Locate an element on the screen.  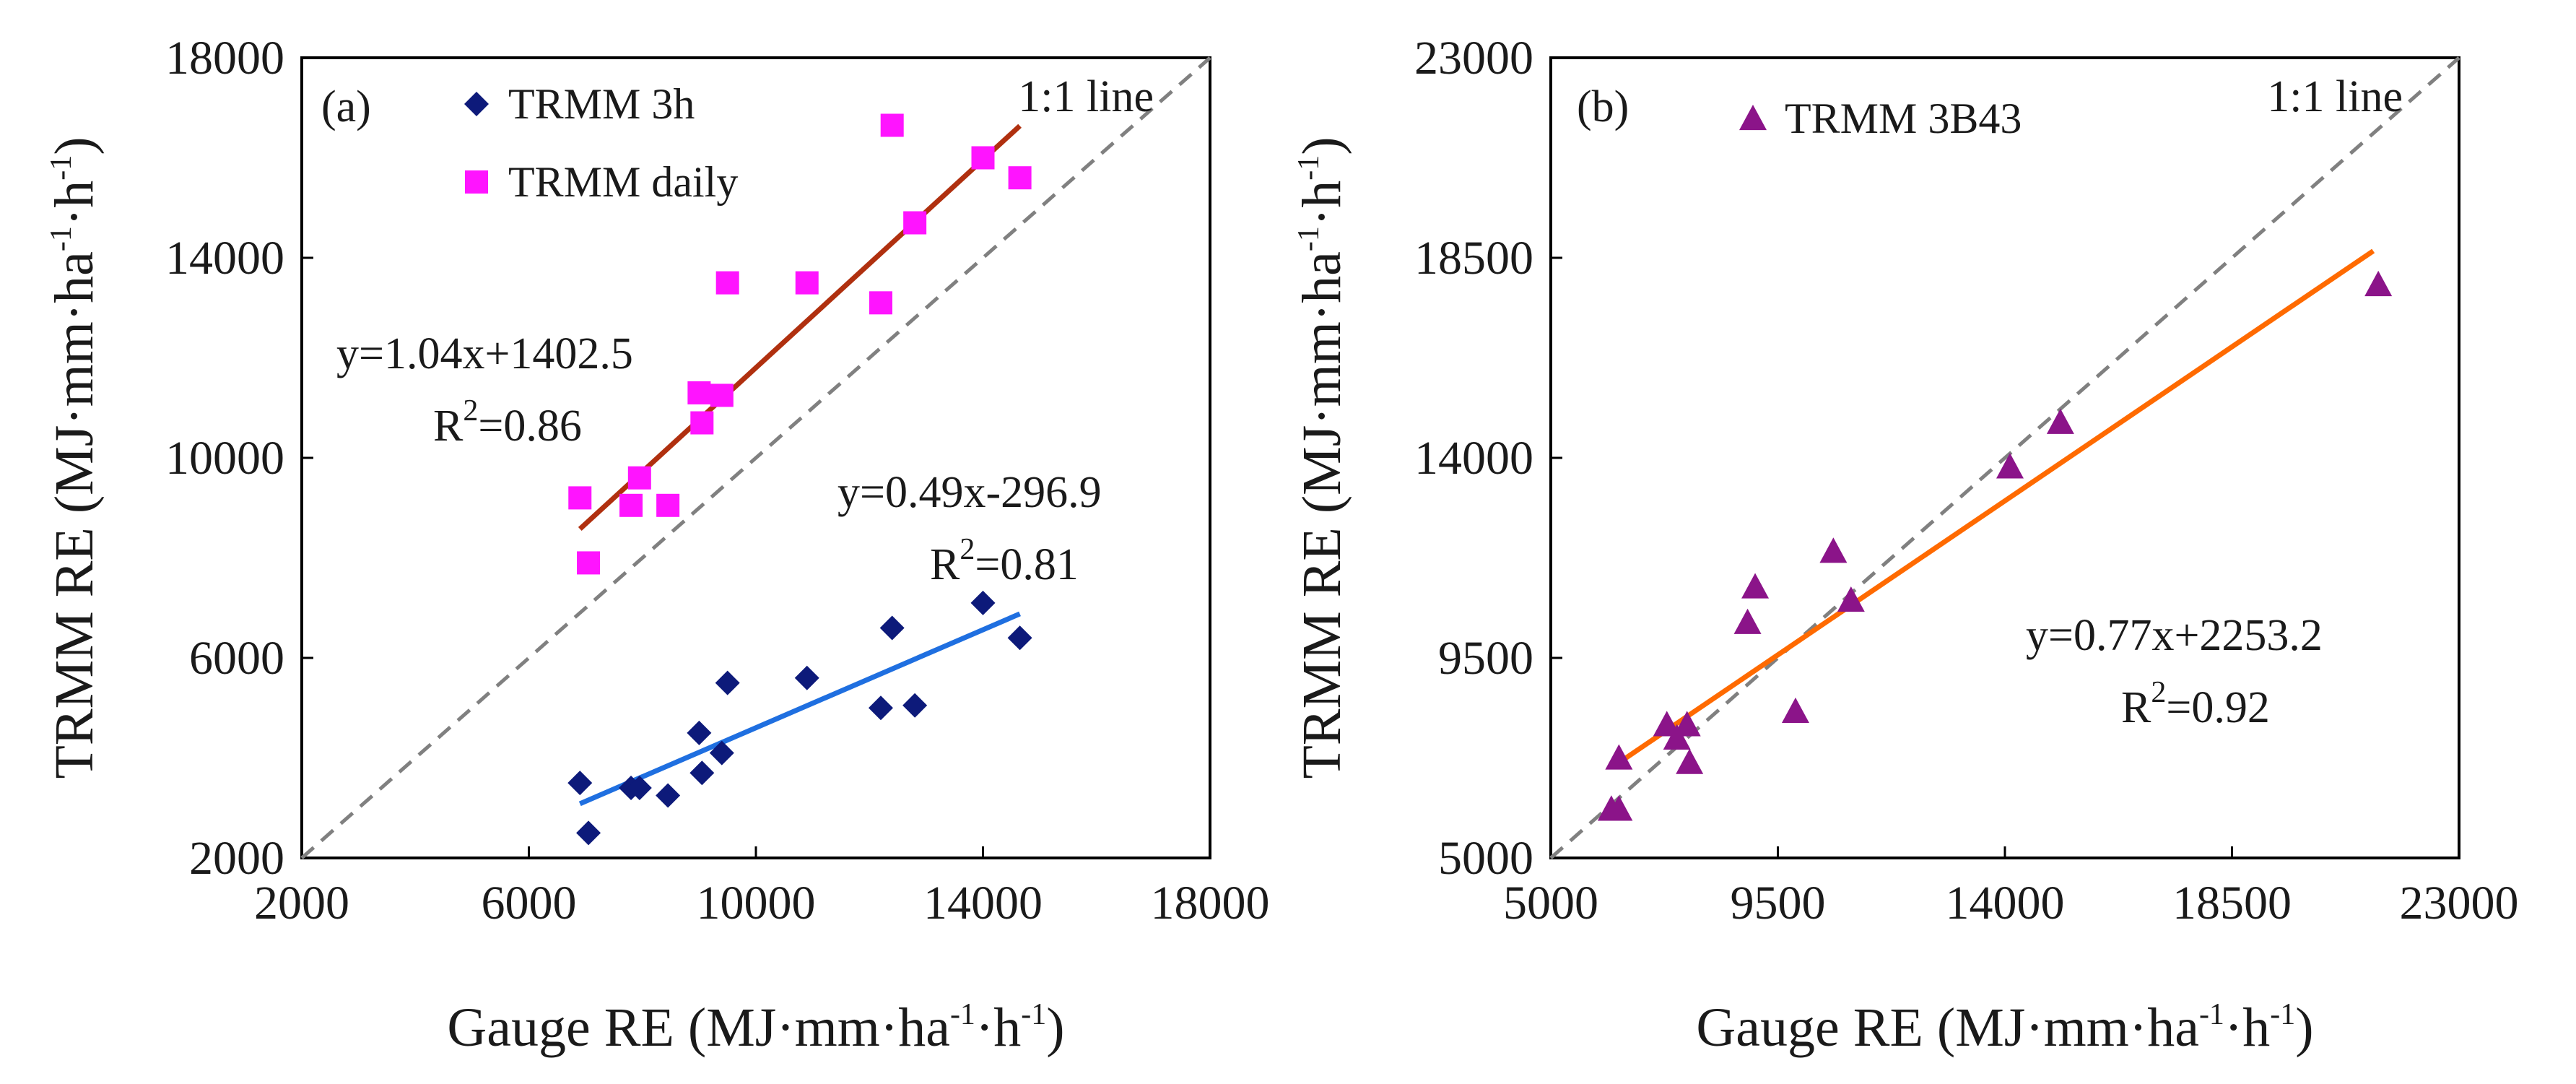
x-tick-label: 5000 is located at coordinates (1550, 903).